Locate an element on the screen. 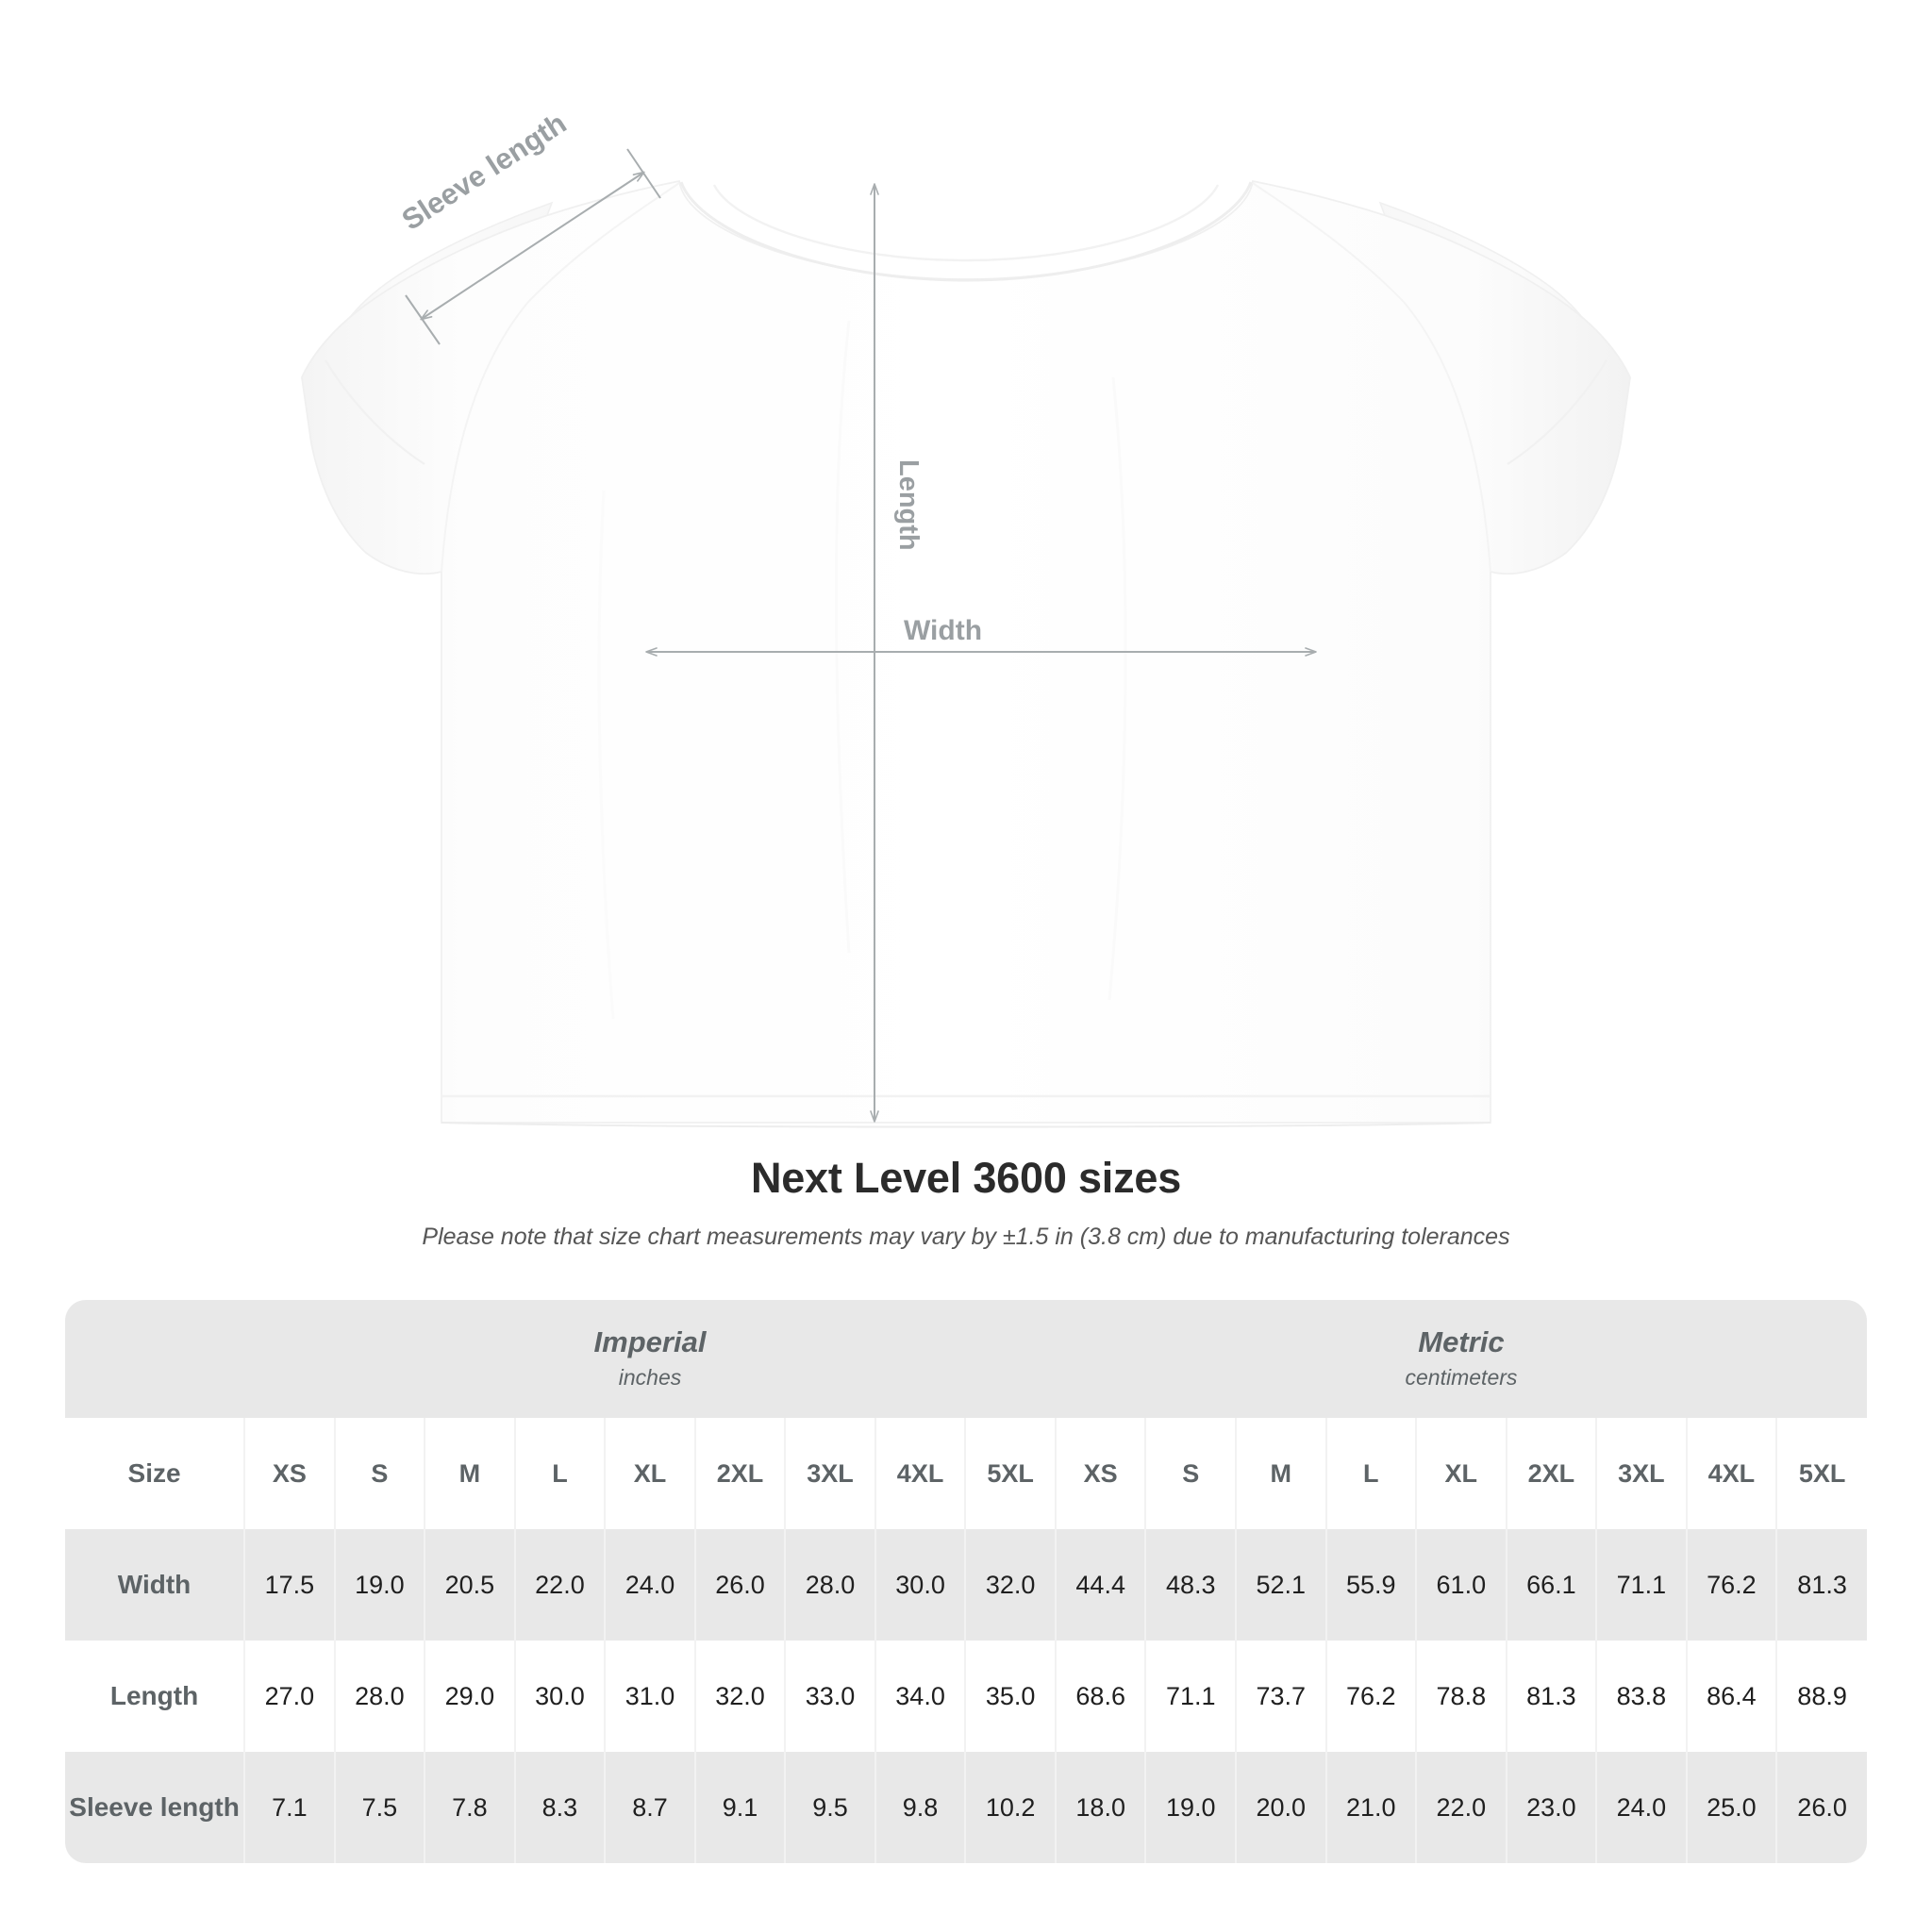  measurement-cell: 66.1 is located at coordinates (1551, 1585).